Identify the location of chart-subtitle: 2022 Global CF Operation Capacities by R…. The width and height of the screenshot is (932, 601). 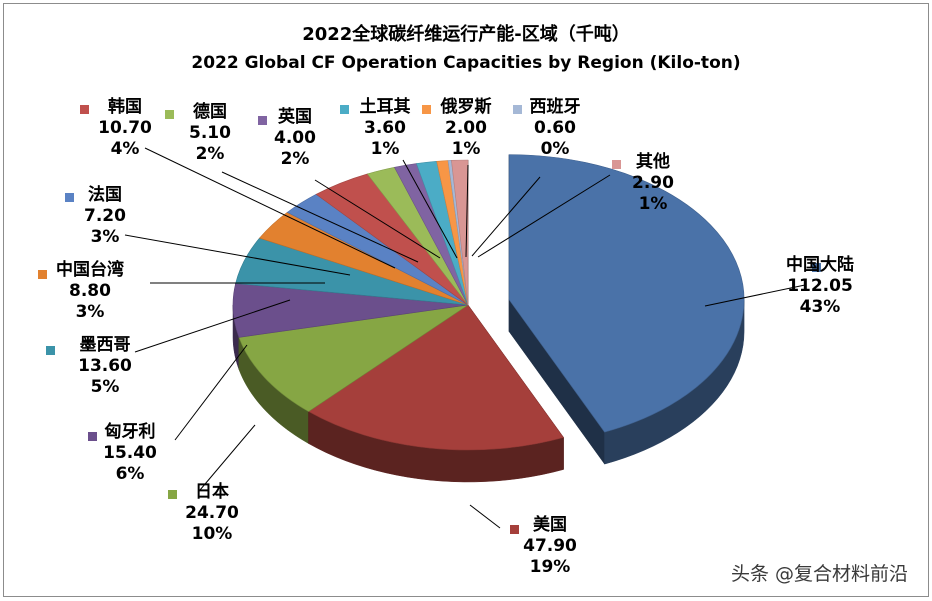
(465, 63).